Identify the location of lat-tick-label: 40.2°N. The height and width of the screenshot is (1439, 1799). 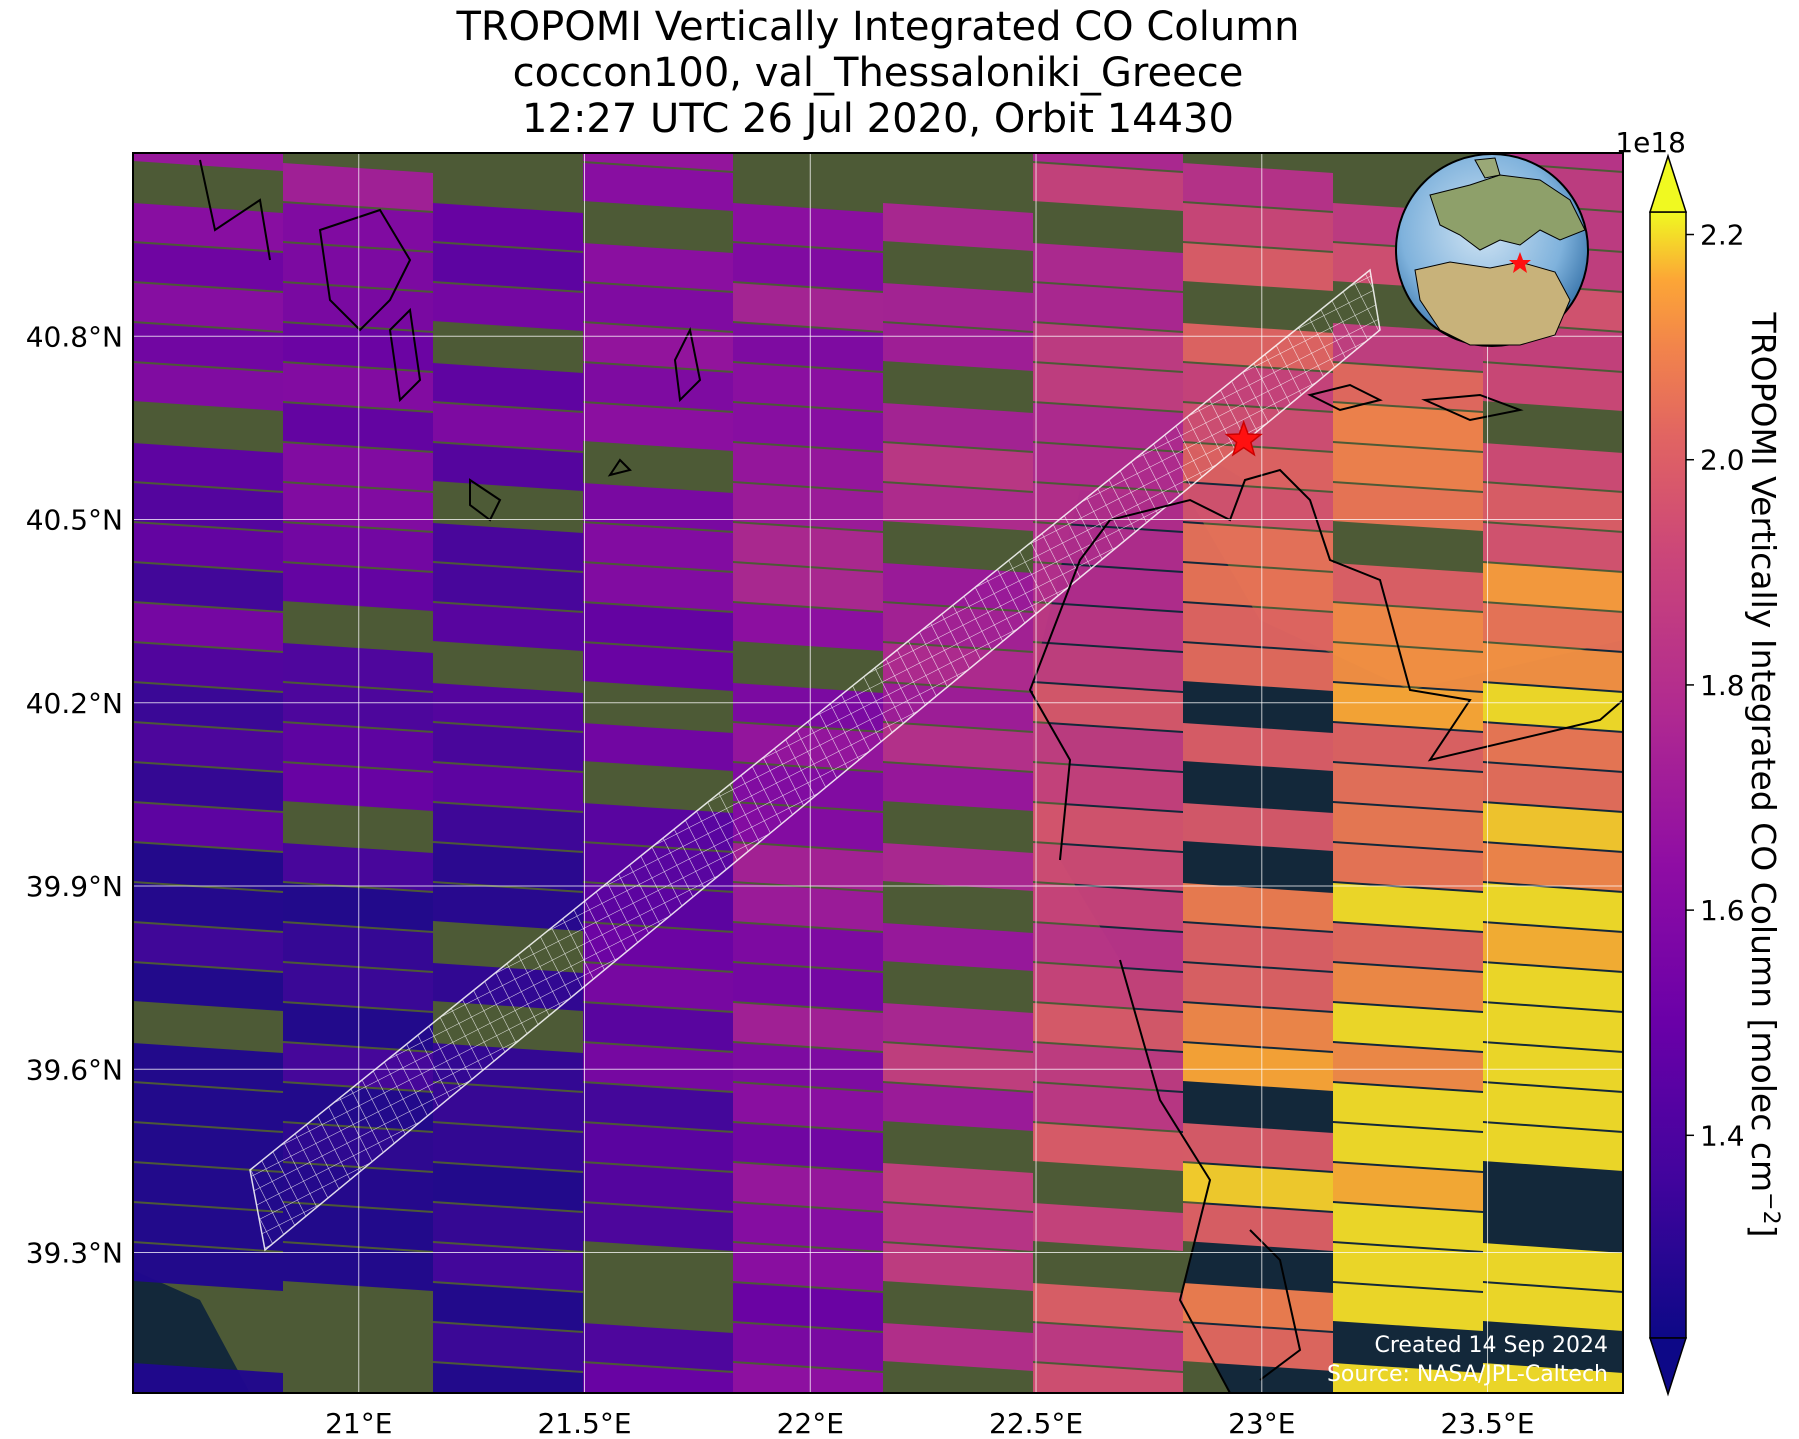
(74, 703).